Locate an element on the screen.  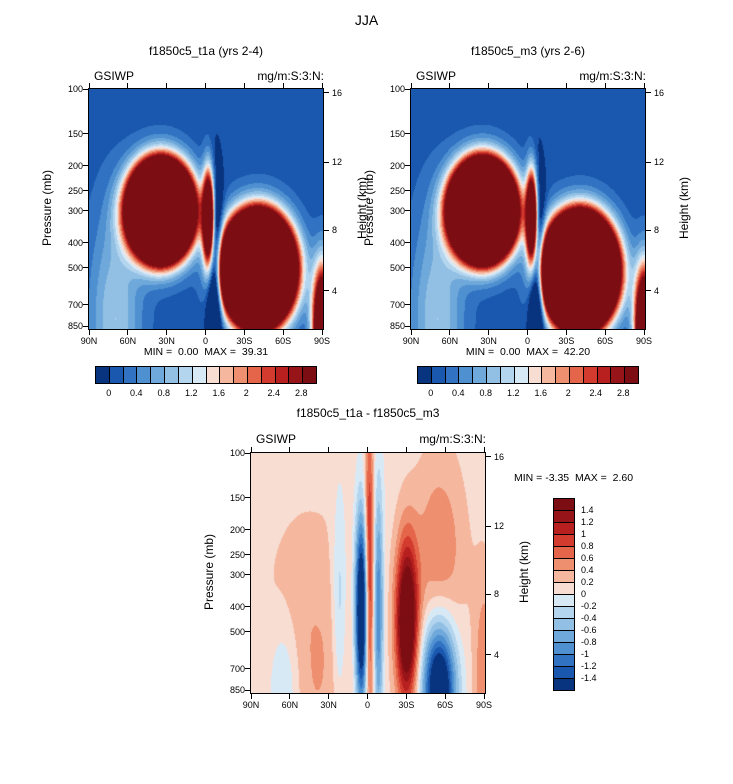
colorbar-tick-label: 2.8 is located at coordinates (623, 393).